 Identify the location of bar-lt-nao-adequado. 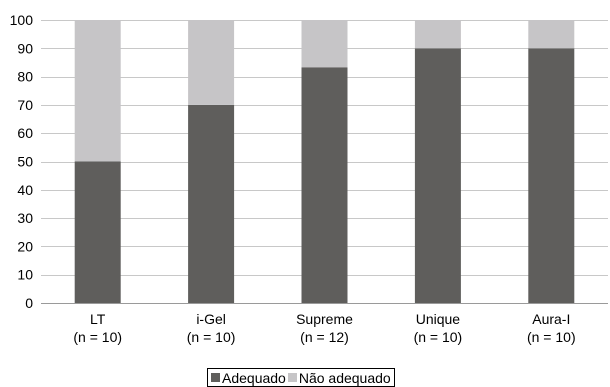
(97, 91).